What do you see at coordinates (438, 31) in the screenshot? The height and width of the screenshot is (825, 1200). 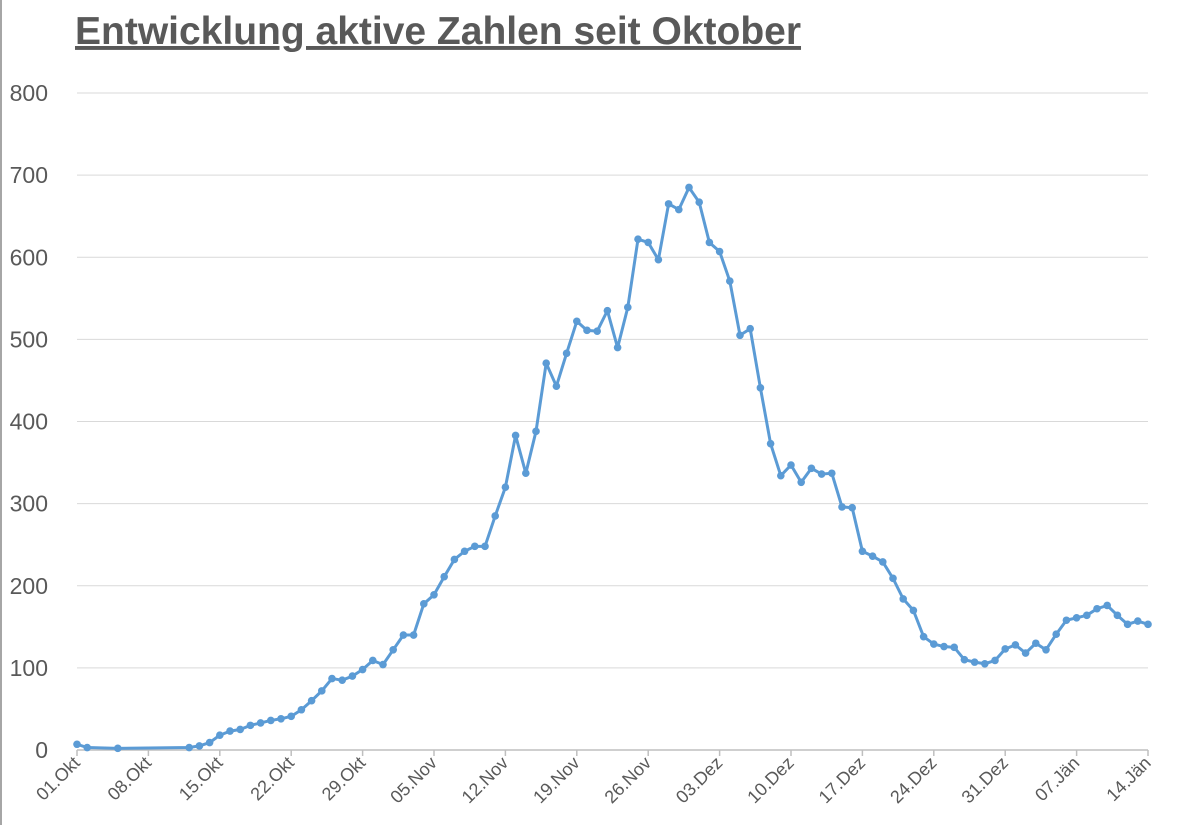 I see `chart-title: Entwicklung aktive Zahlen seit Oktober` at bounding box center [438, 31].